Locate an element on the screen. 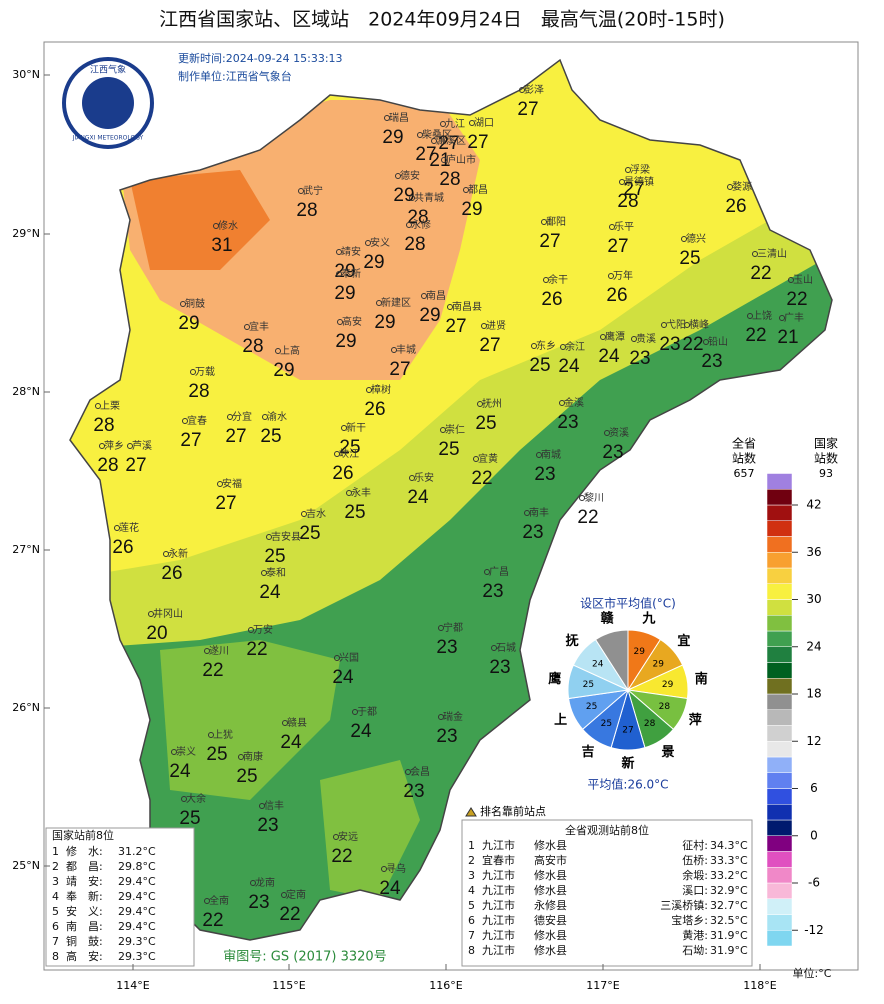 This screenshot has height=1004, width=884. update-time: 更新时间:2024-09-24 15:33:13 is located at coordinates (260, 58).